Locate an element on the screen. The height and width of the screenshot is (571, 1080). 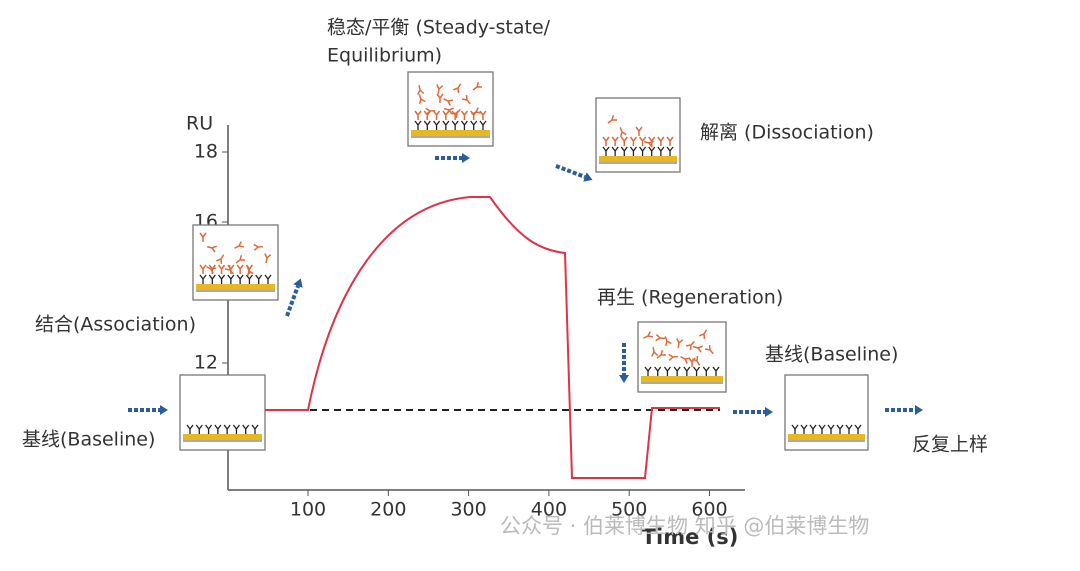
x-tick-label: 200 is located at coordinates (388, 510).